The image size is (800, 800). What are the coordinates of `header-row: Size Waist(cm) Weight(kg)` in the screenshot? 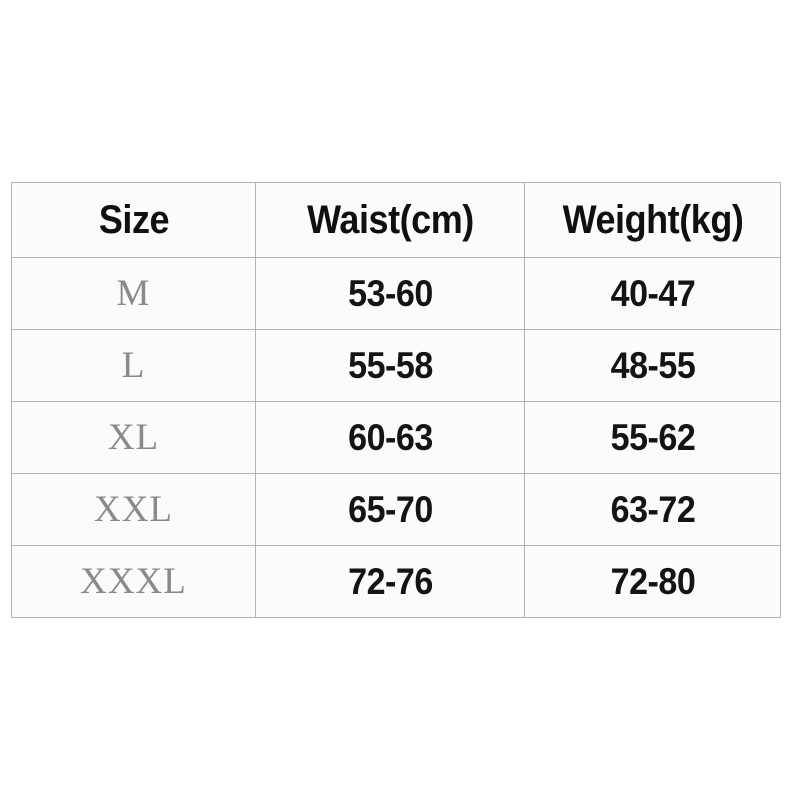 It's located at (396, 220).